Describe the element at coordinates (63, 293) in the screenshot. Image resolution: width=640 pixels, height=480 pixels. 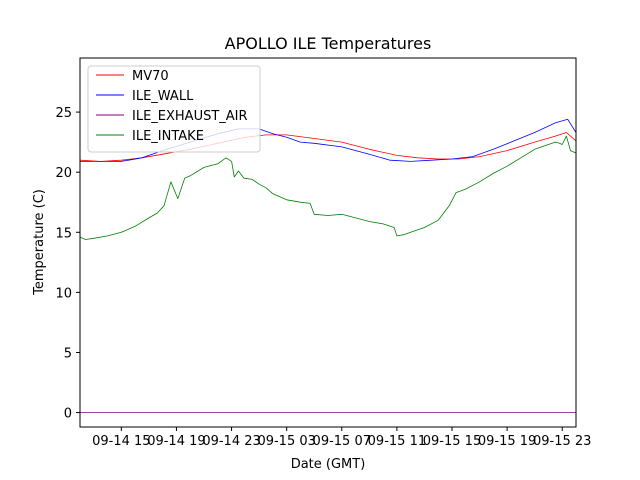
I see `y-tick-label: 10` at that location.